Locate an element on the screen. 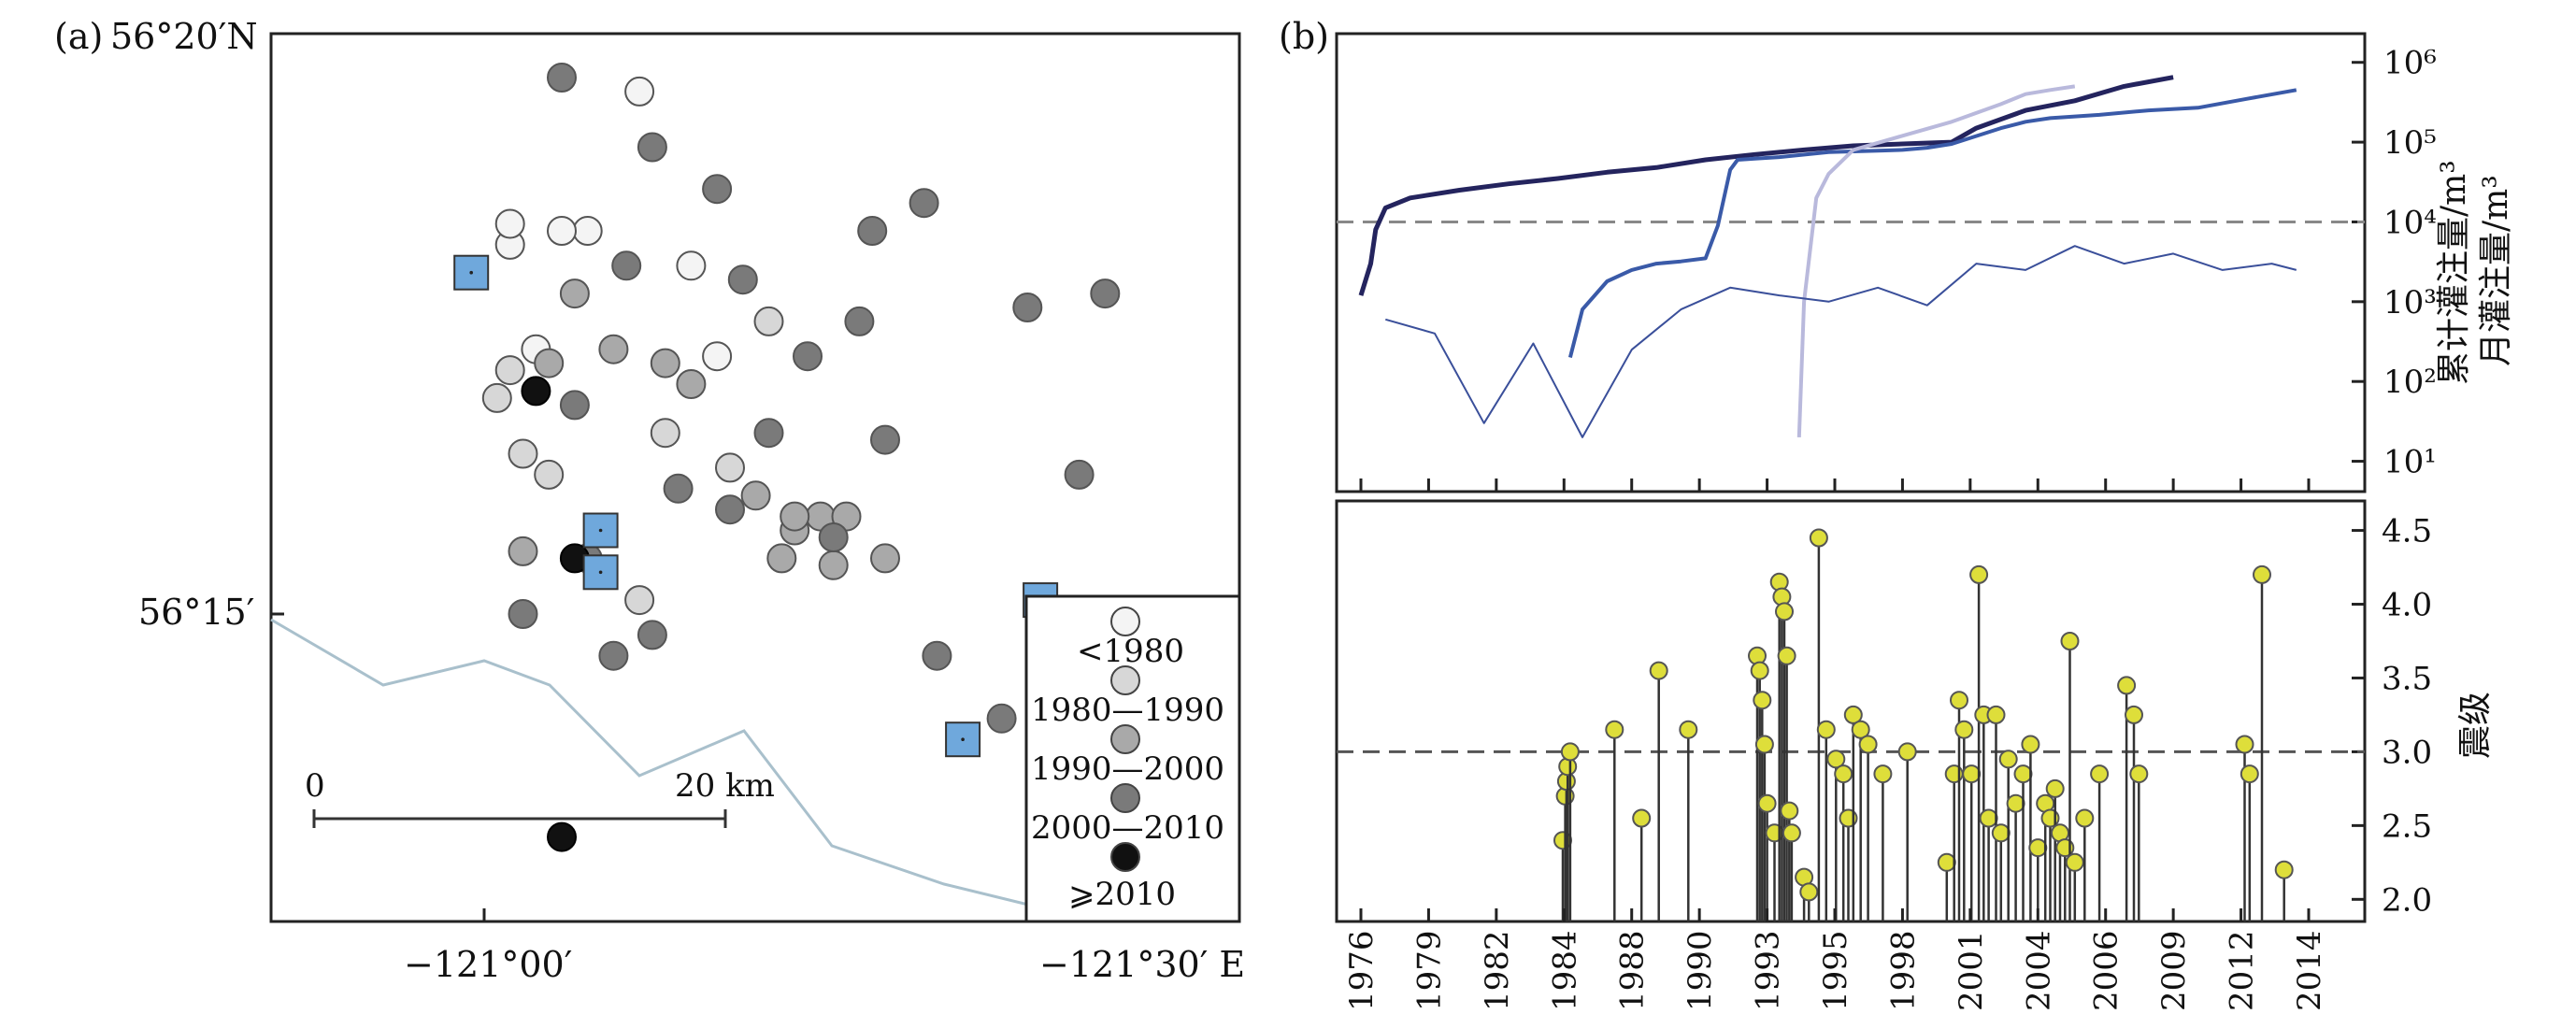 This screenshot has height=1014, width=2576. year-tick-label: 1976 is located at coordinates (1362, 971).